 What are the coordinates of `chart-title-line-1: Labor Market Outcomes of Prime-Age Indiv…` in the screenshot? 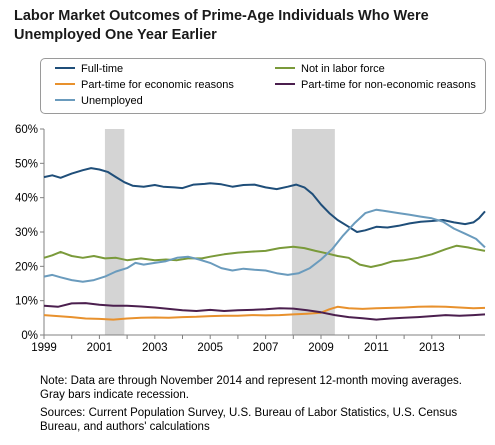 It's located at (221, 16).